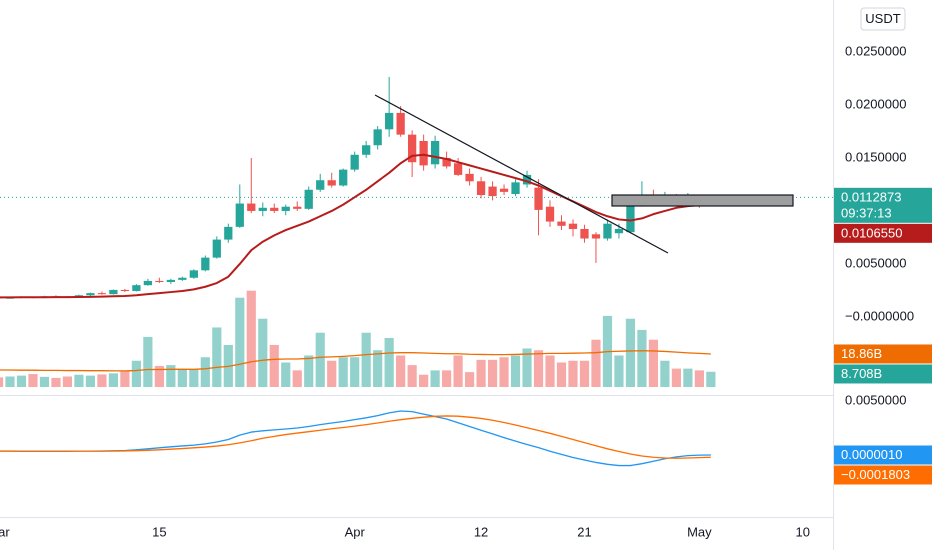 This screenshot has width=932, height=550. What do you see at coordinates (355, 531) in the screenshot?
I see `x-tick-label: Apr` at bounding box center [355, 531].